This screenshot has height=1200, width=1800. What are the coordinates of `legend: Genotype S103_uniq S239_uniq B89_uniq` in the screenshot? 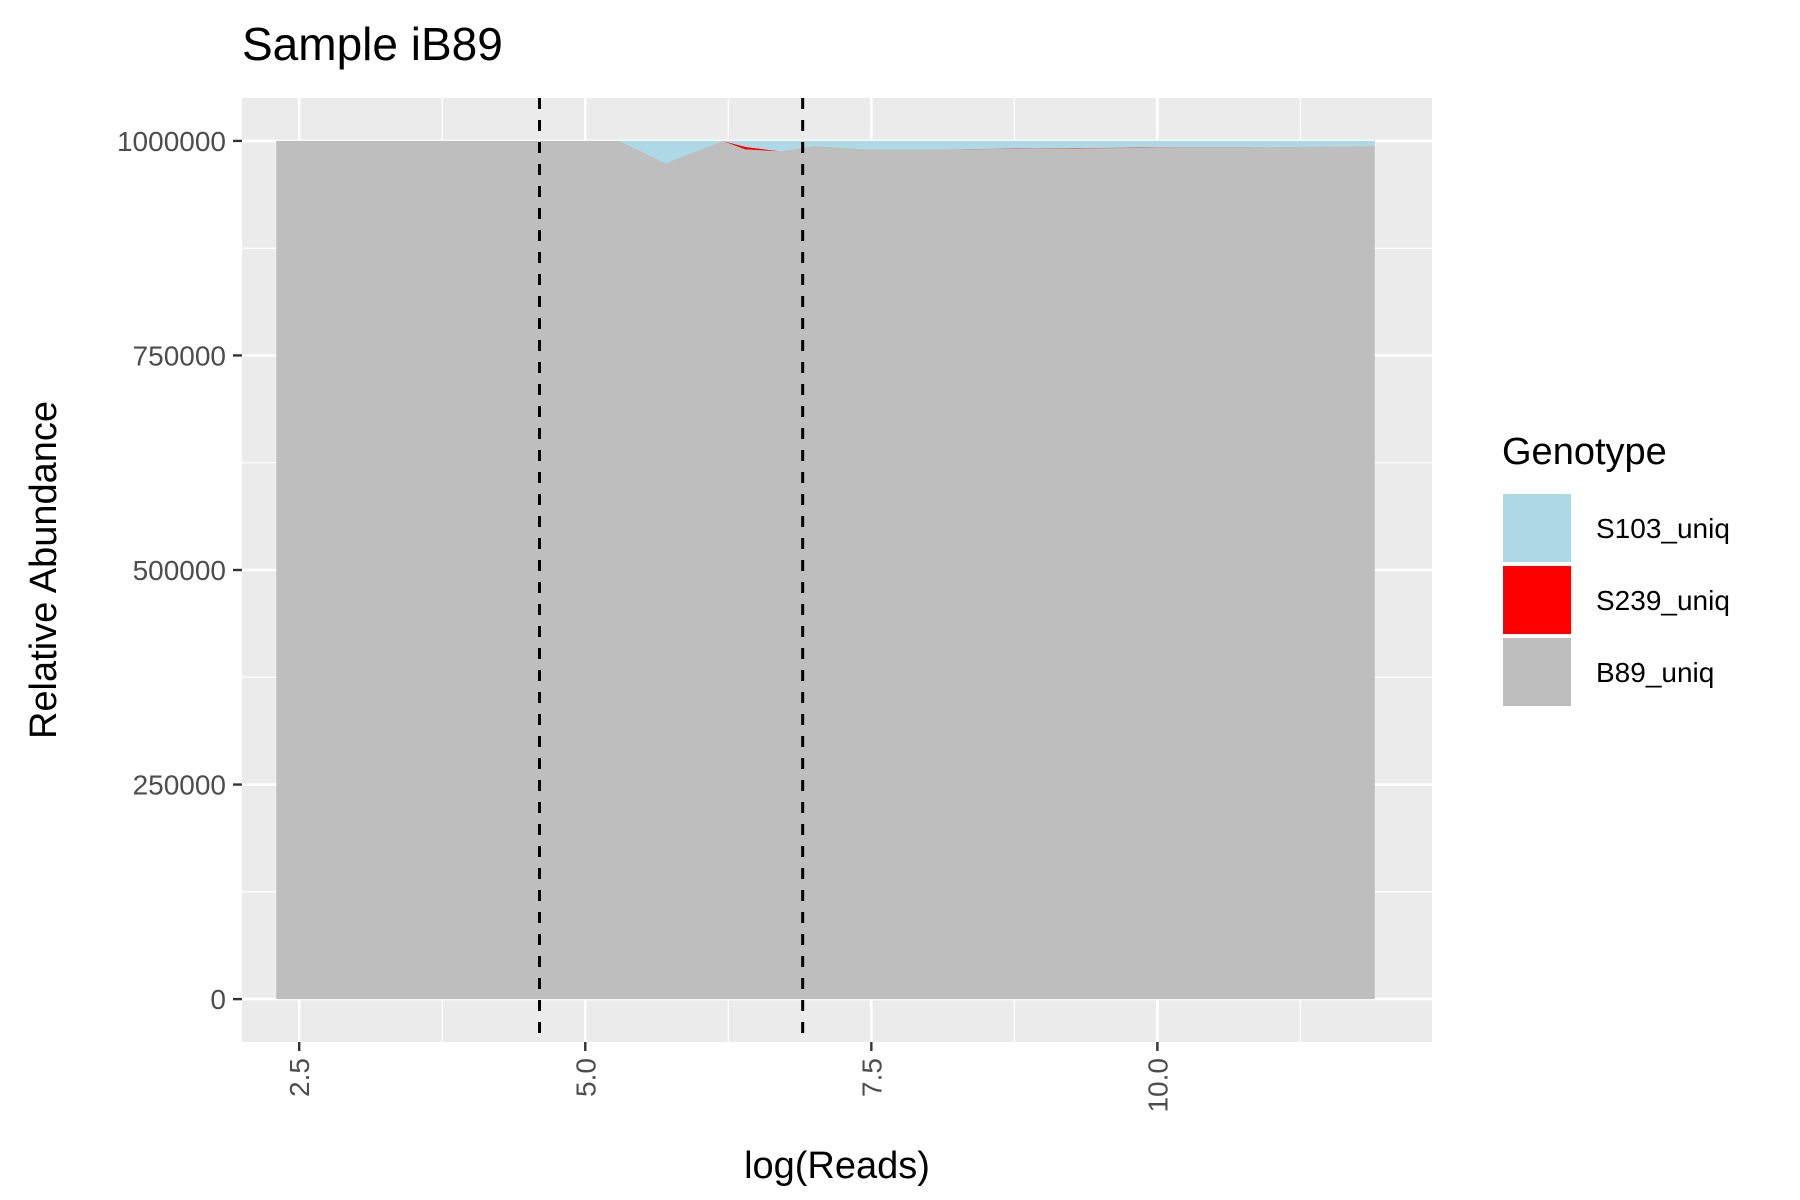 It's located at (1615, 569).